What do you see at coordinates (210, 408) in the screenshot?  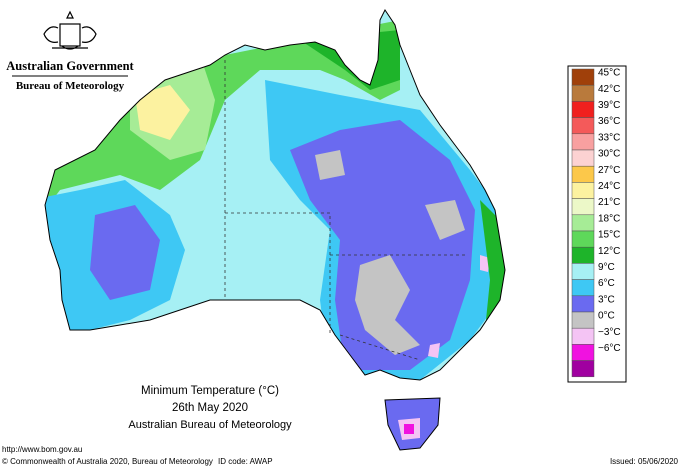 I see `caption-date: 26th May 2020` at bounding box center [210, 408].